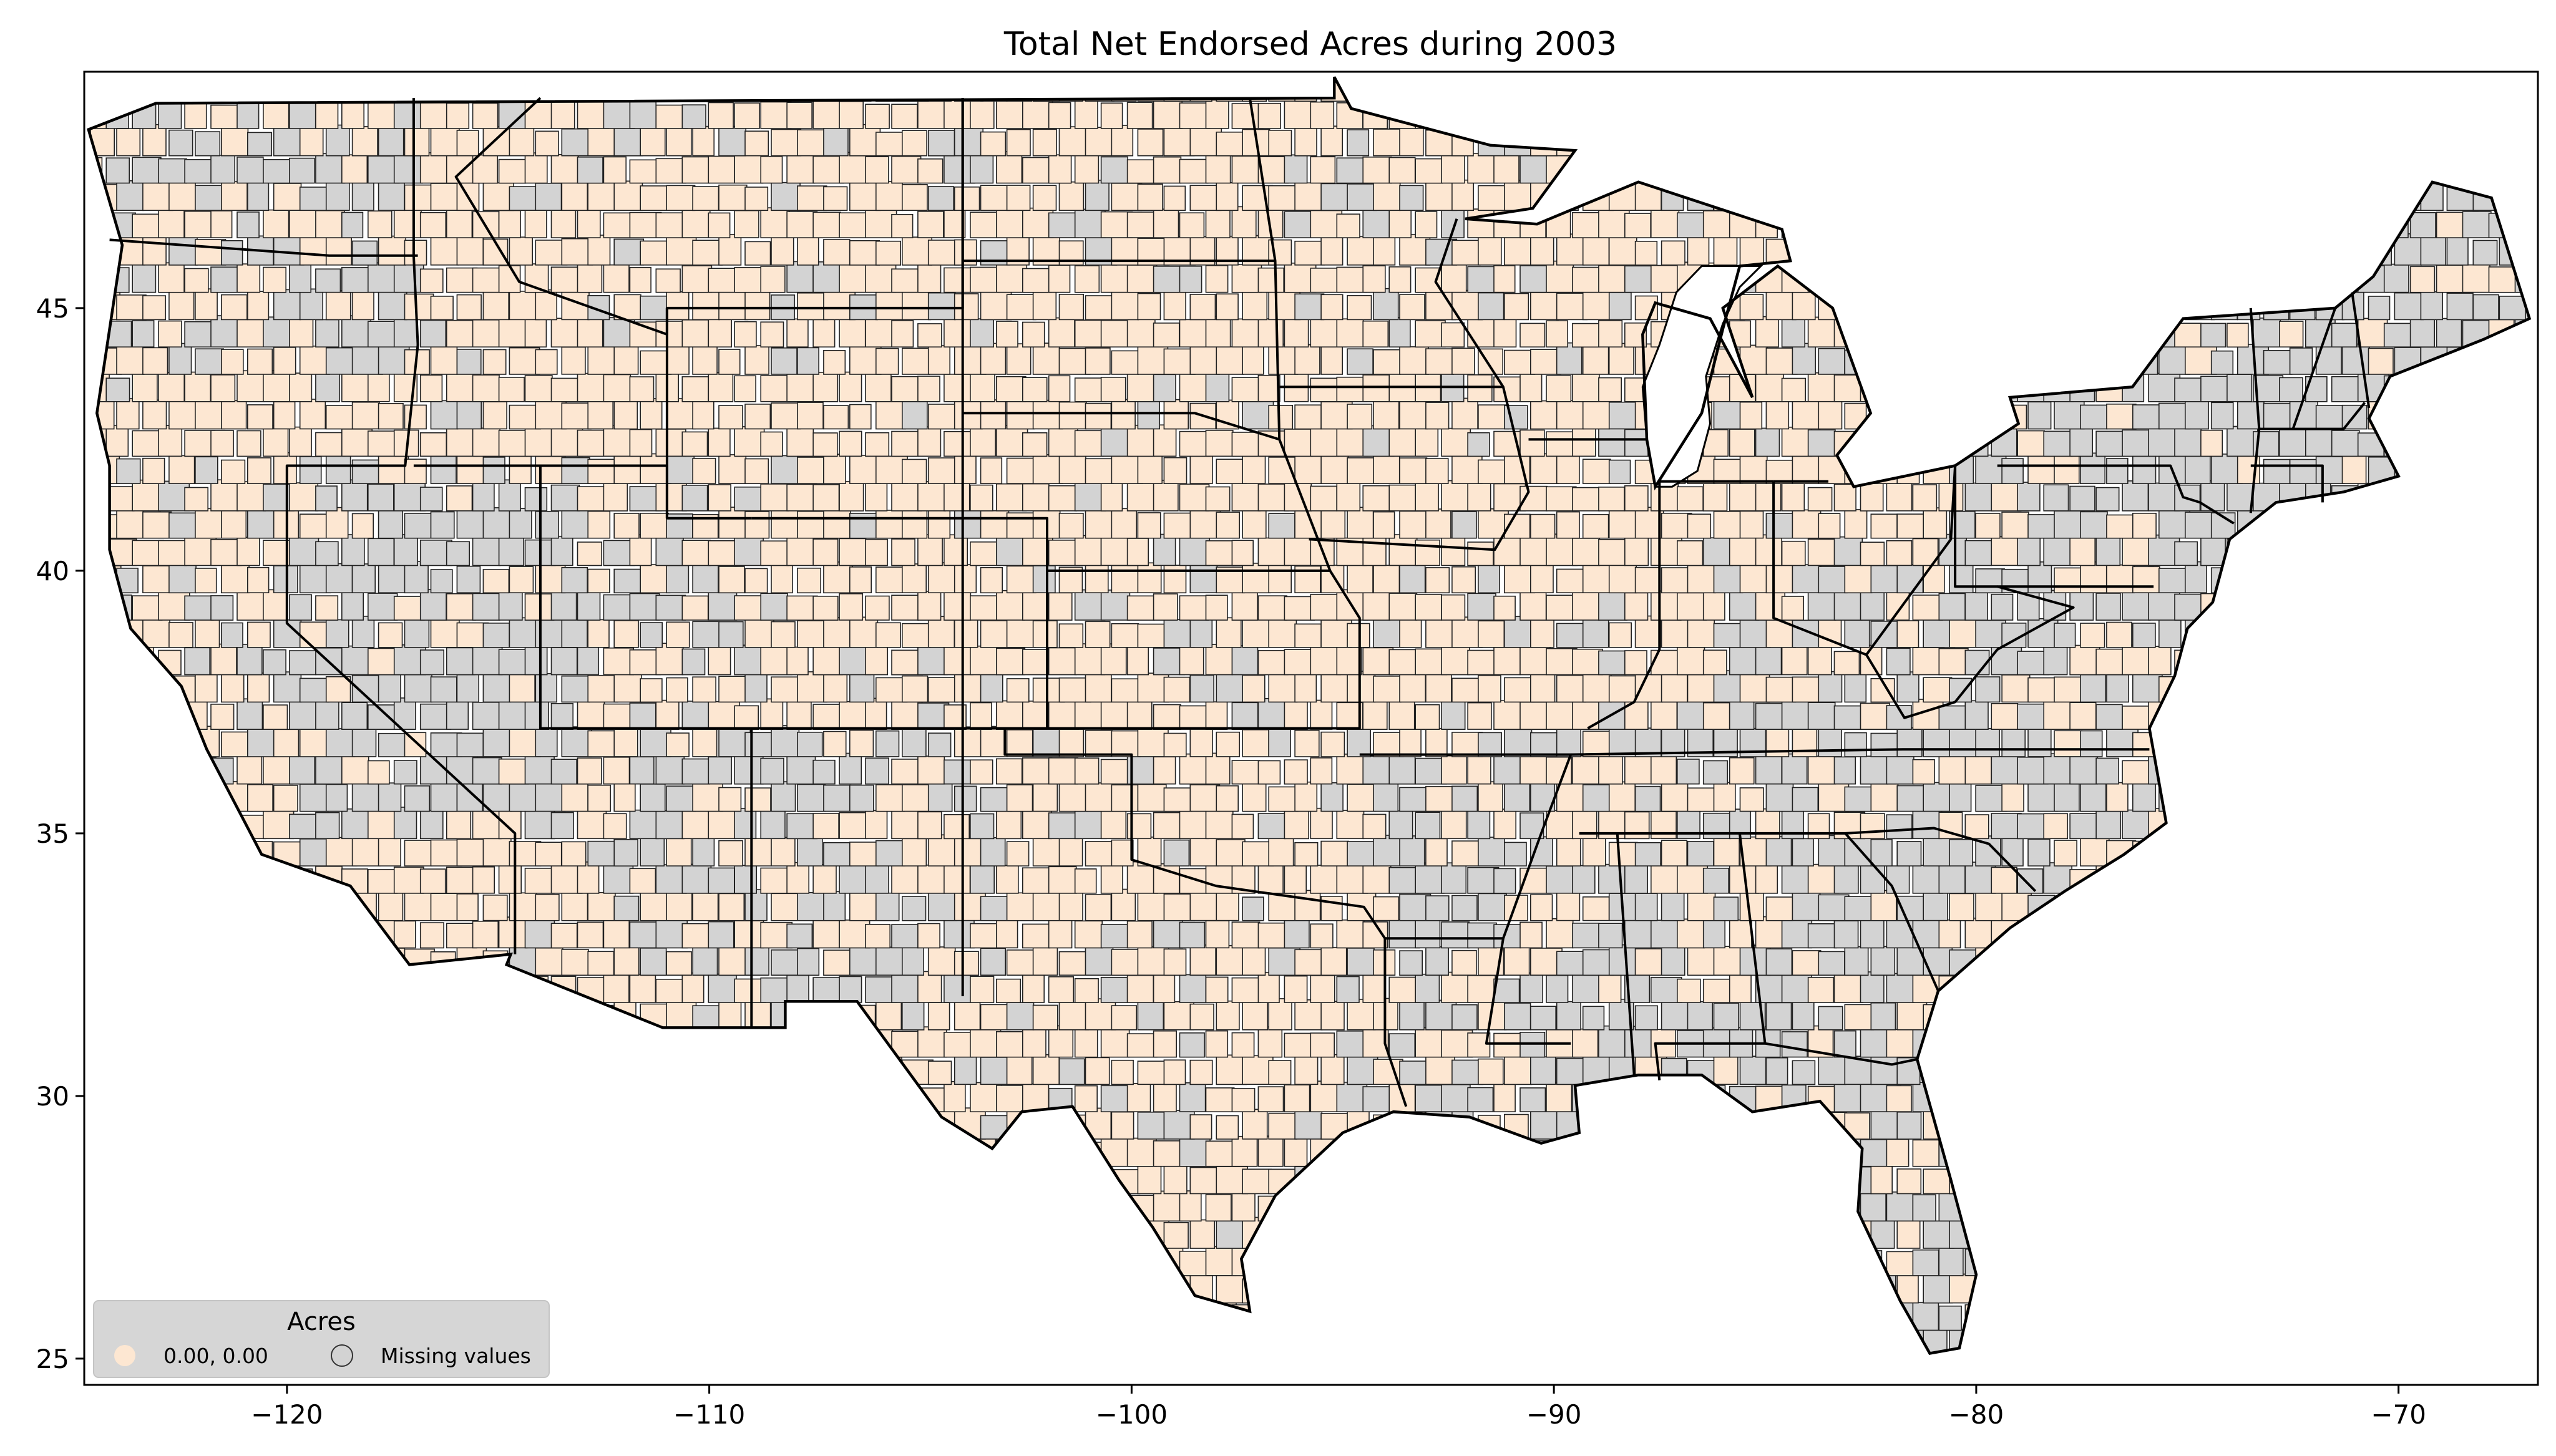 The height and width of the screenshot is (1456, 2556). What do you see at coordinates (646, 746) in the screenshot?
I see `state-boundary` at bounding box center [646, 746].